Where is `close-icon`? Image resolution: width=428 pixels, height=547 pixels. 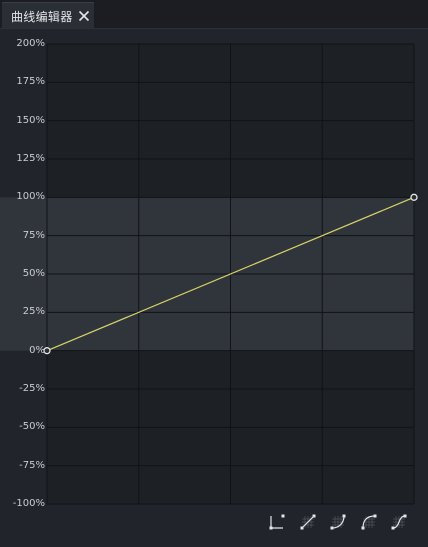
close-icon is located at coordinates (84, 16).